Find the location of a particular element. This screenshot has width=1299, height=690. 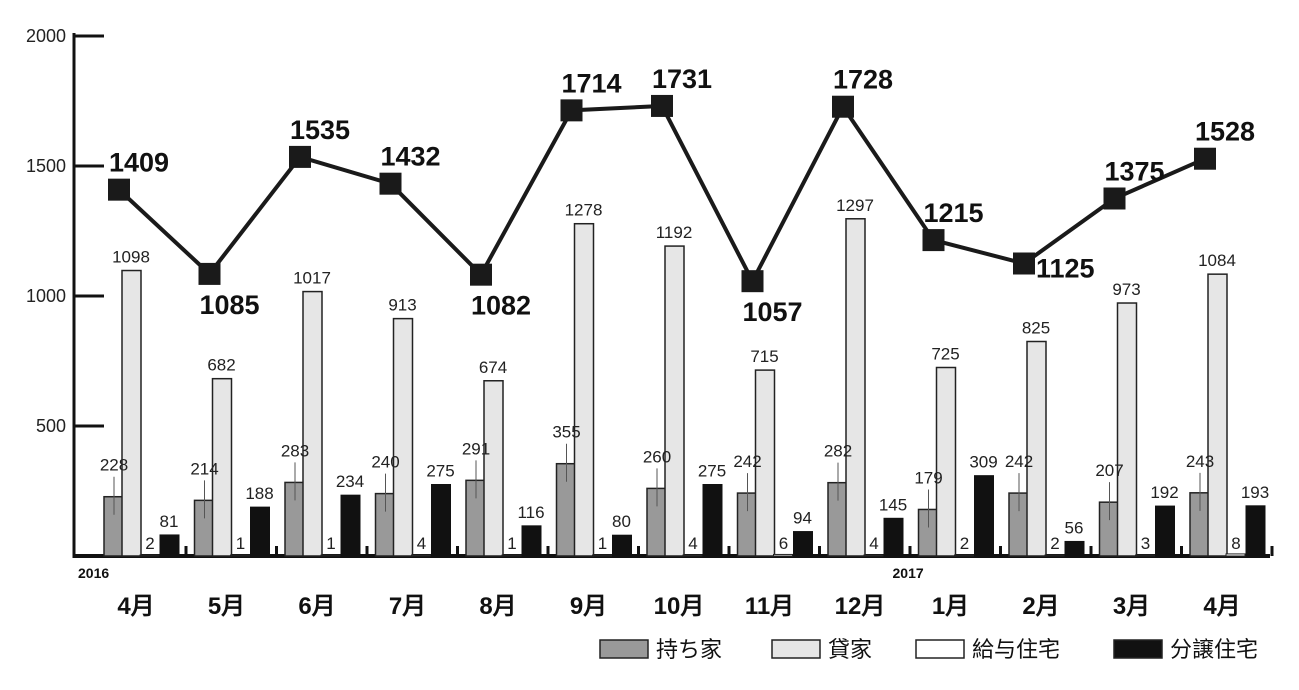

bar-label-kashiya: 1192 is located at coordinates (674, 232).